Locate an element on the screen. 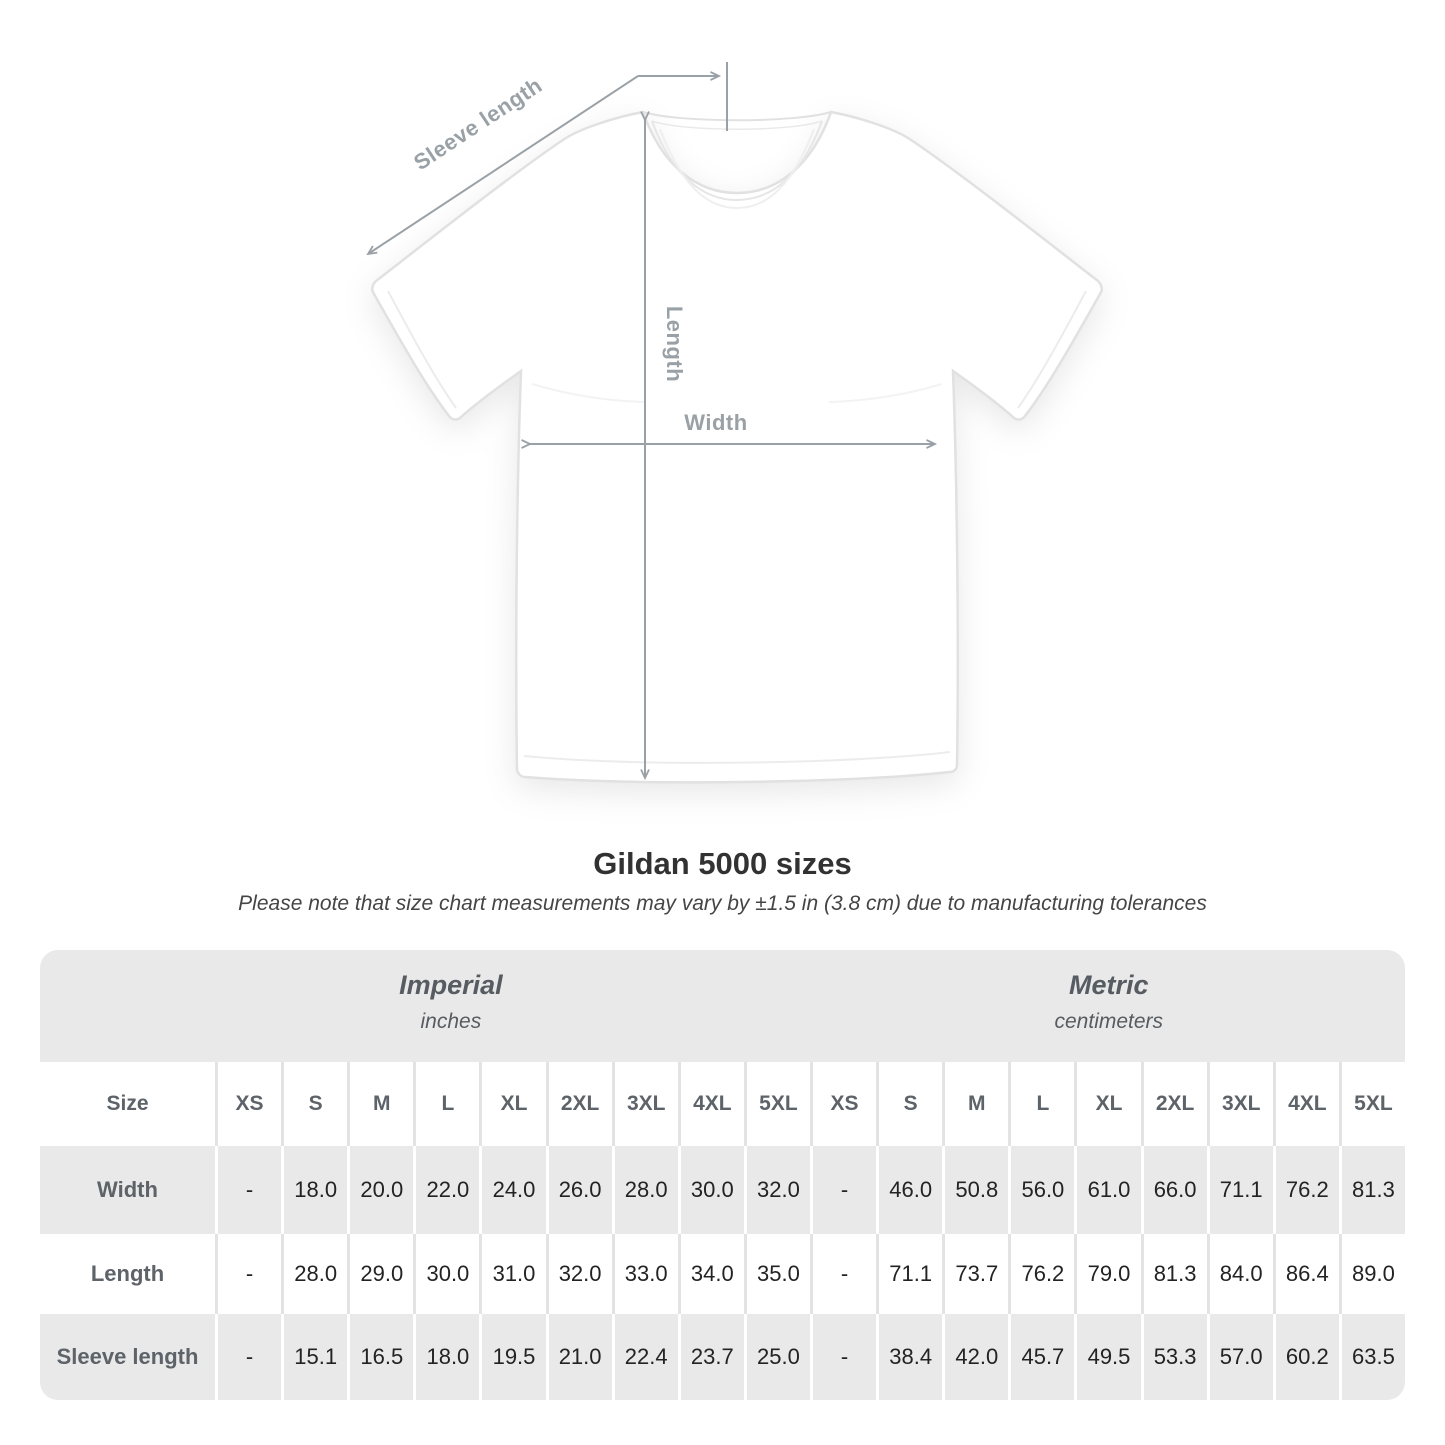  units-band: Imperial inches Metric centimeters is located at coordinates (722, 1006).